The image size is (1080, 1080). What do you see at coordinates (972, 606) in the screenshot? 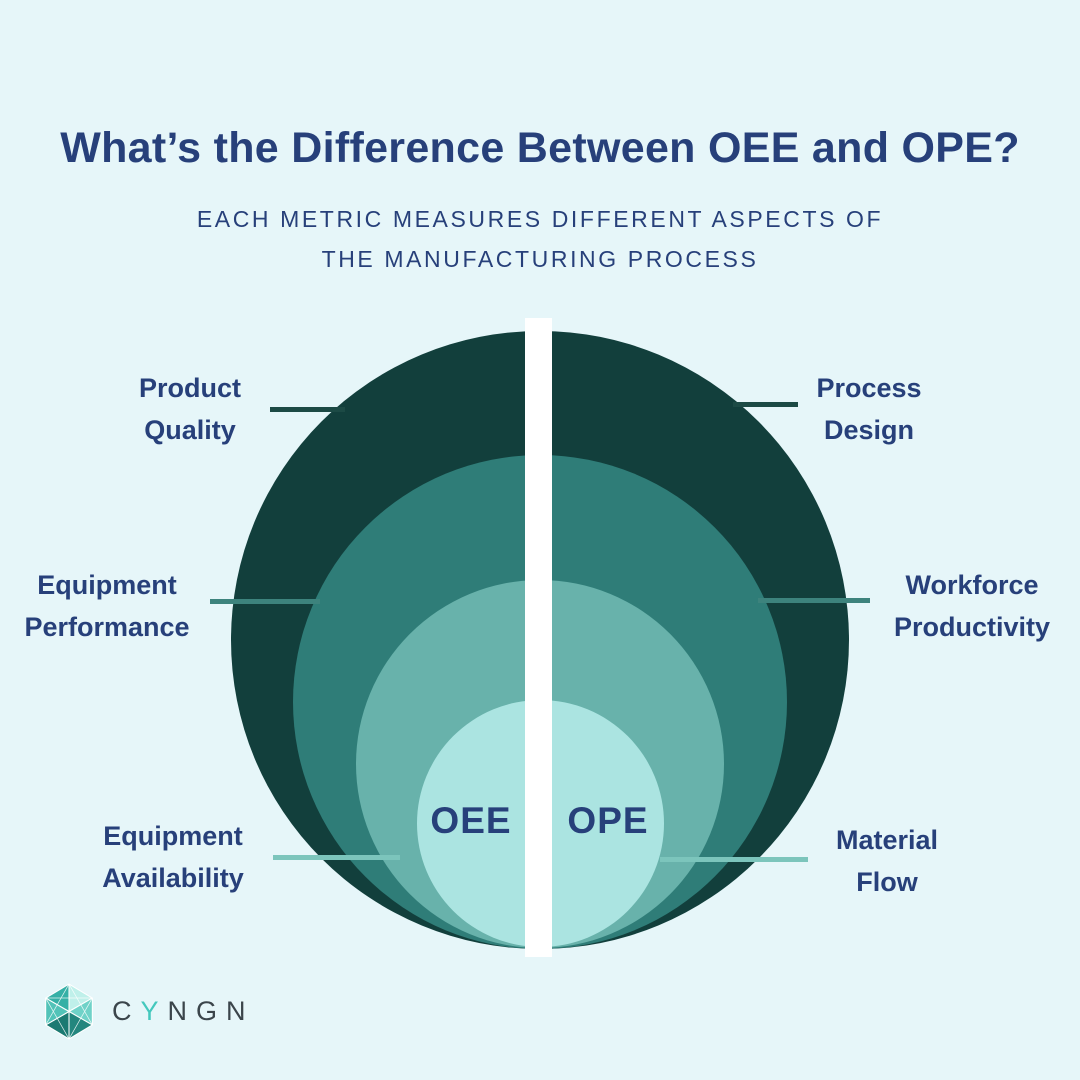
I see `label-workforce-productivity: Workforce Productivity` at bounding box center [972, 606].